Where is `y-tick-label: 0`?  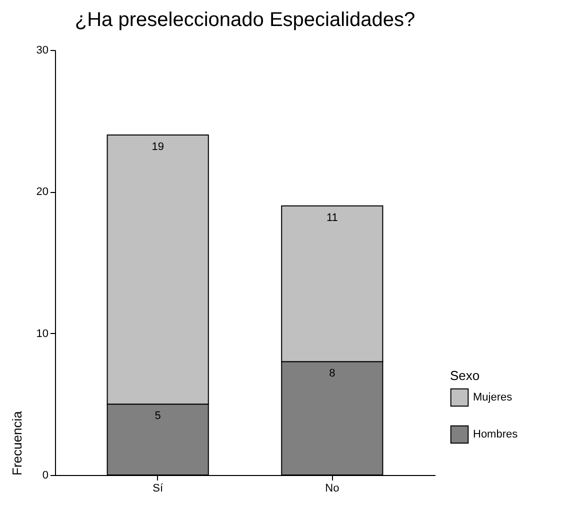
y-tick-label: 0 is located at coordinates (45, 476).